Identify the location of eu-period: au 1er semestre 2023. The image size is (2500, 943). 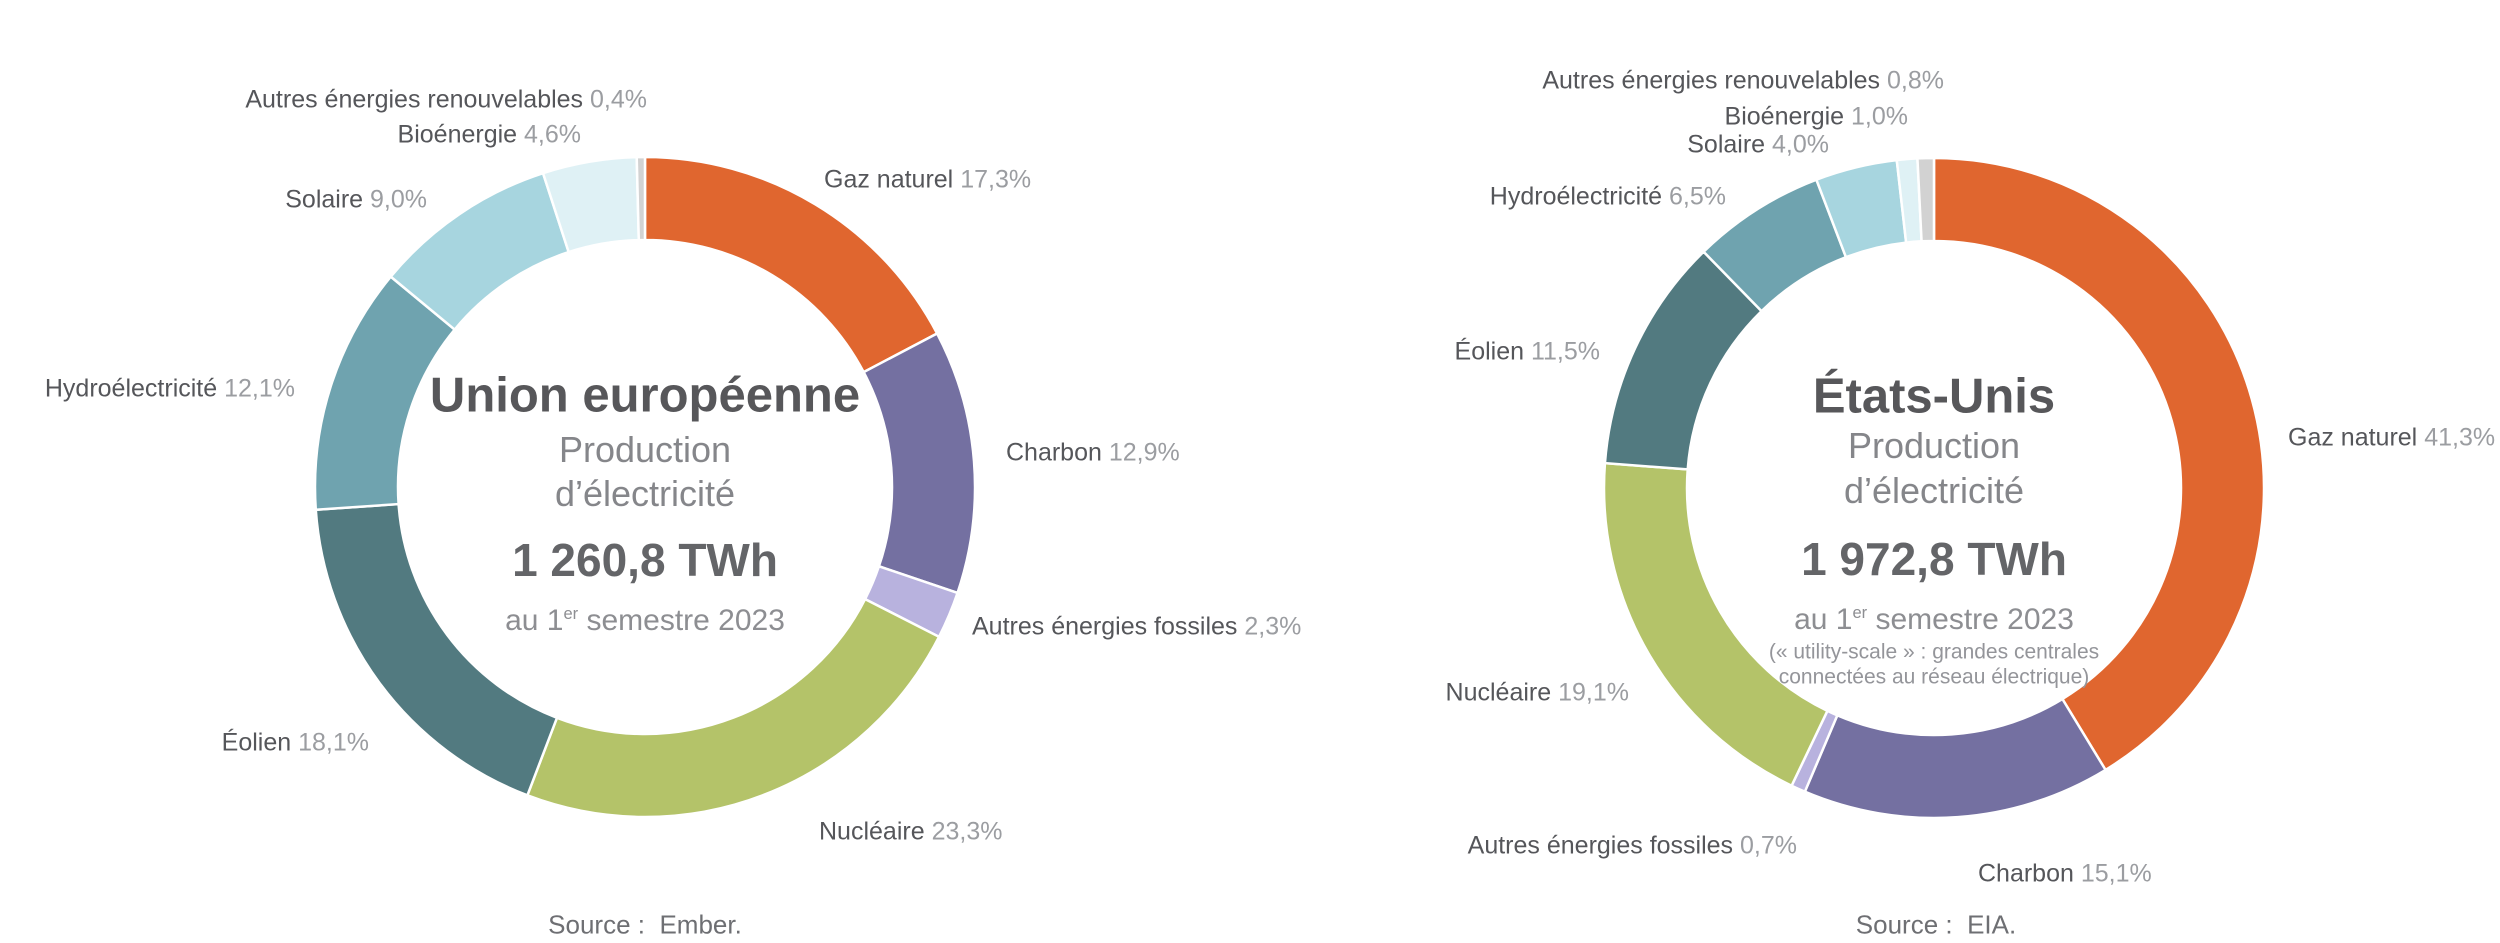
(645, 621).